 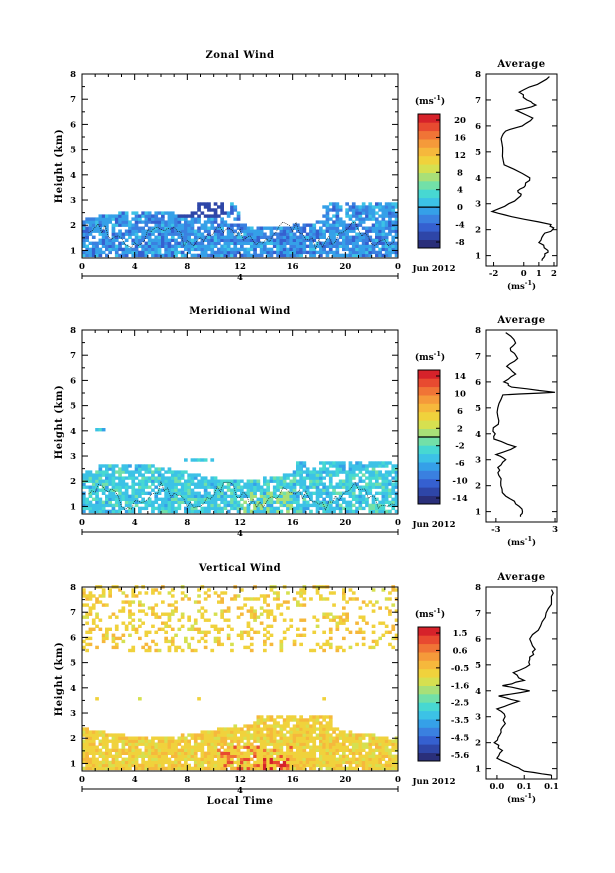 I want to click on x-tick-label: 8, so click(x=187, y=523).